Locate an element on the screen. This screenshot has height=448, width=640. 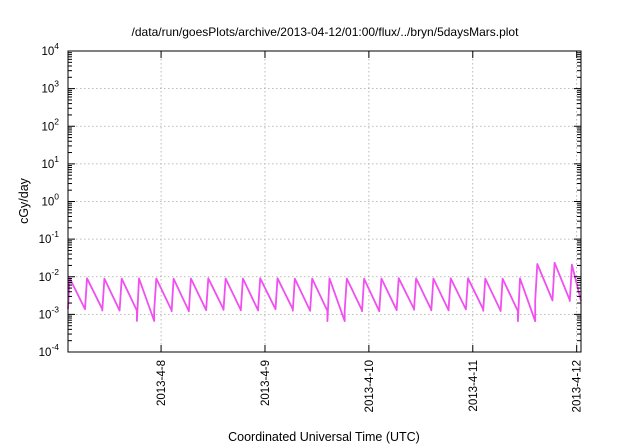
y-tick-label: 10⁻⁴ is located at coordinates (49, 350).